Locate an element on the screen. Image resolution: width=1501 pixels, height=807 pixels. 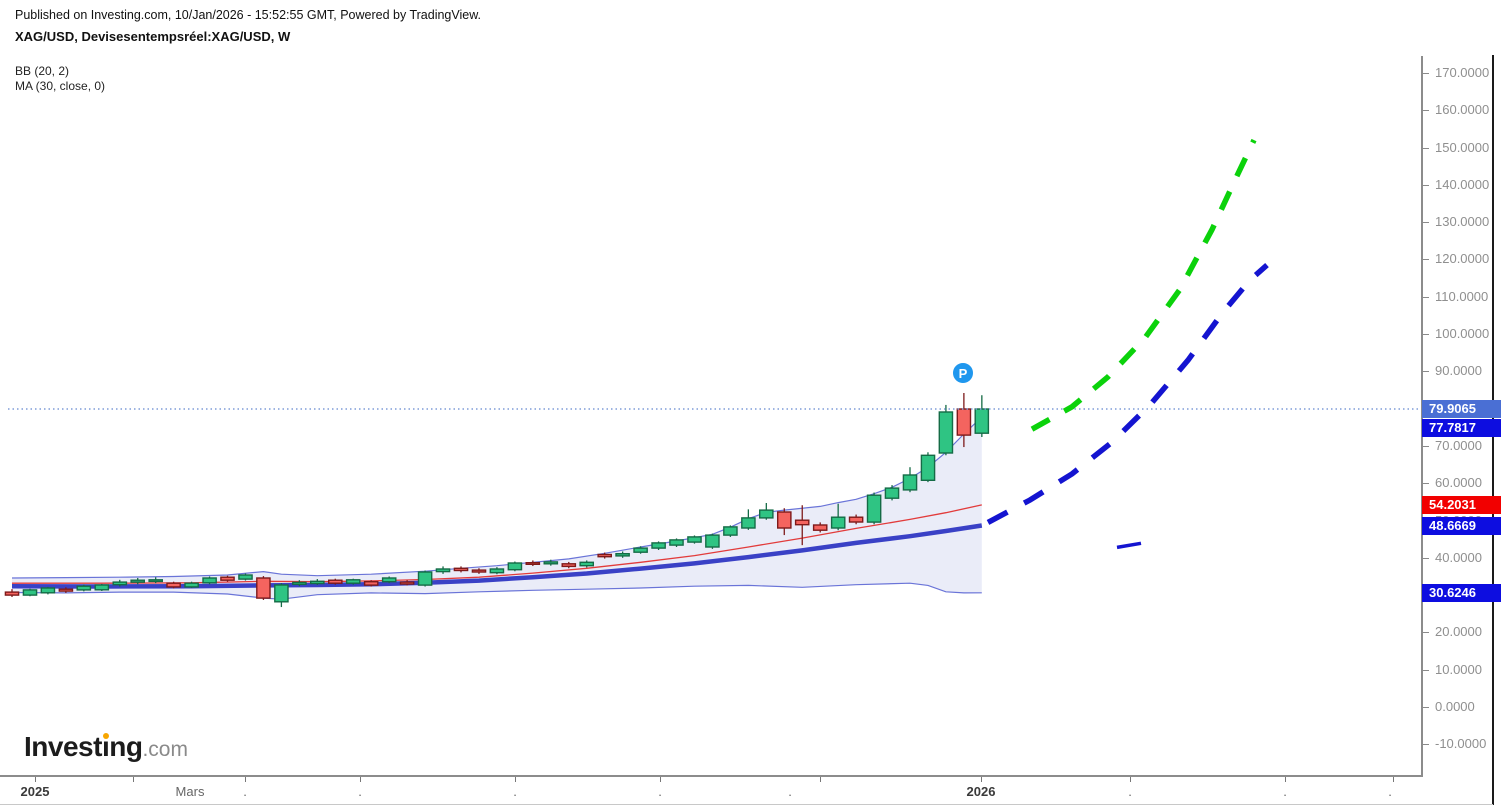
y-tick-label: 0.0000 is located at coordinates (1455, 706).